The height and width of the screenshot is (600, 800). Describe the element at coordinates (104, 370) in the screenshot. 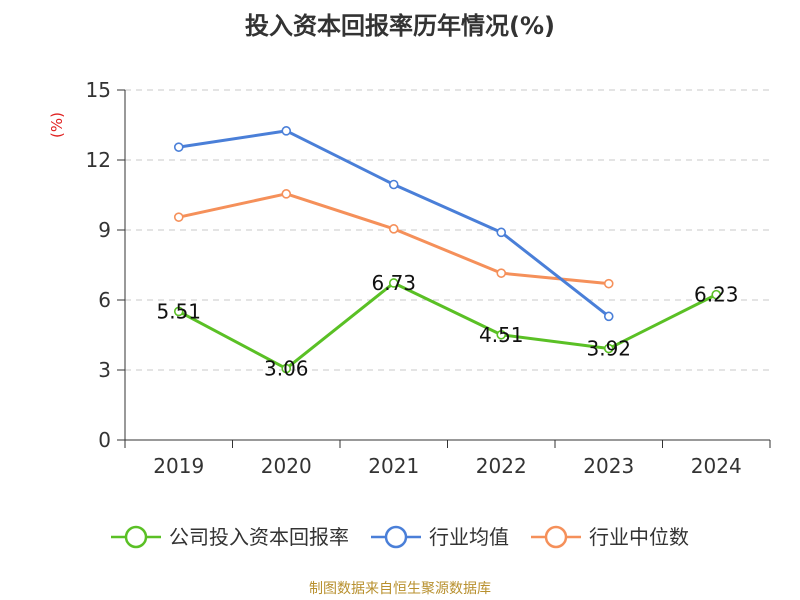

I see `y-tick-label: 3` at that location.